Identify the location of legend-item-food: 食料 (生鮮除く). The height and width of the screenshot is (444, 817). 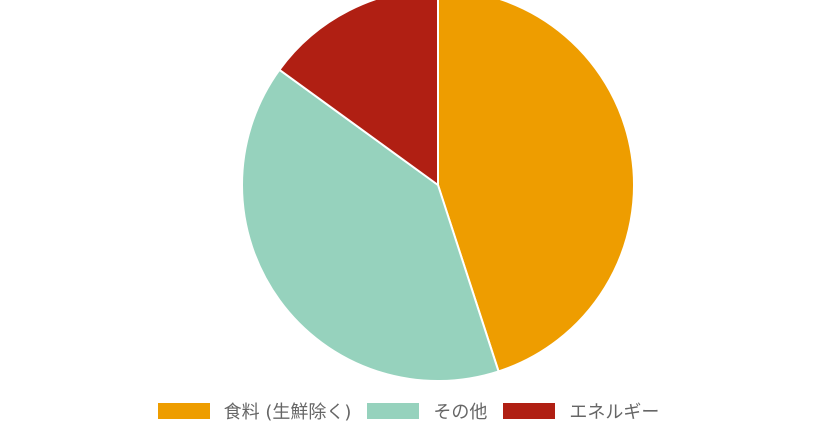
(254, 411).